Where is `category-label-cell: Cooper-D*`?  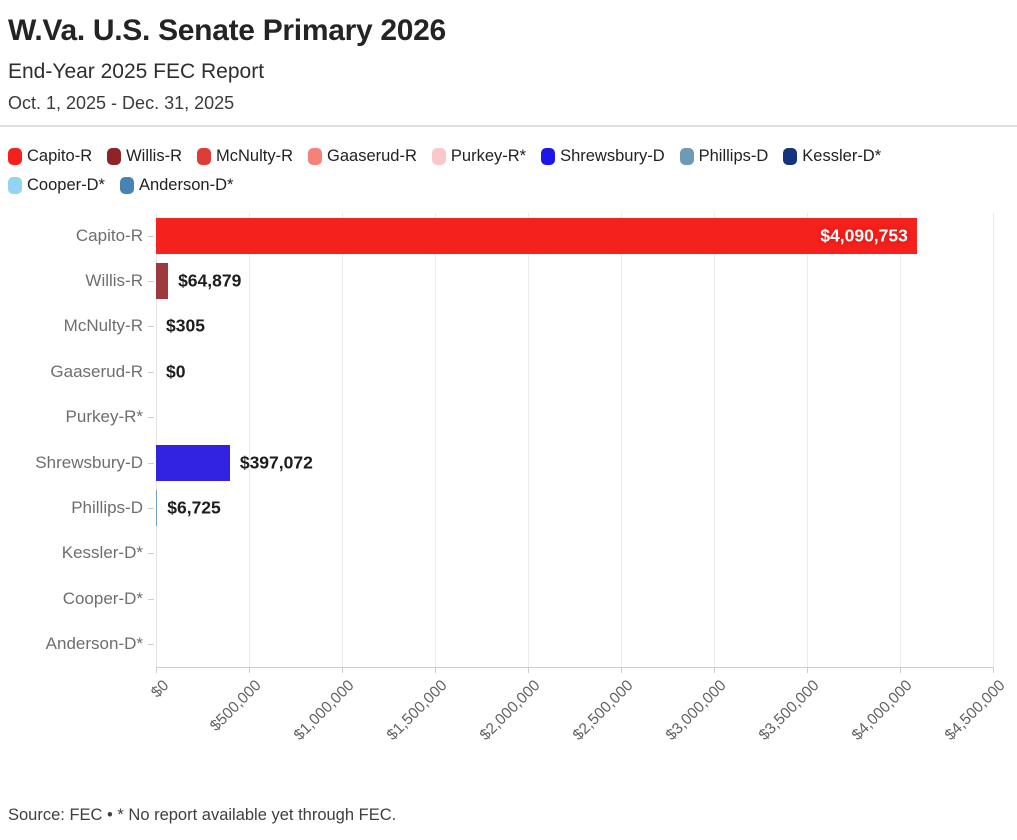
category-label-cell: Cooper-D* is located at coordinates (82, 599).